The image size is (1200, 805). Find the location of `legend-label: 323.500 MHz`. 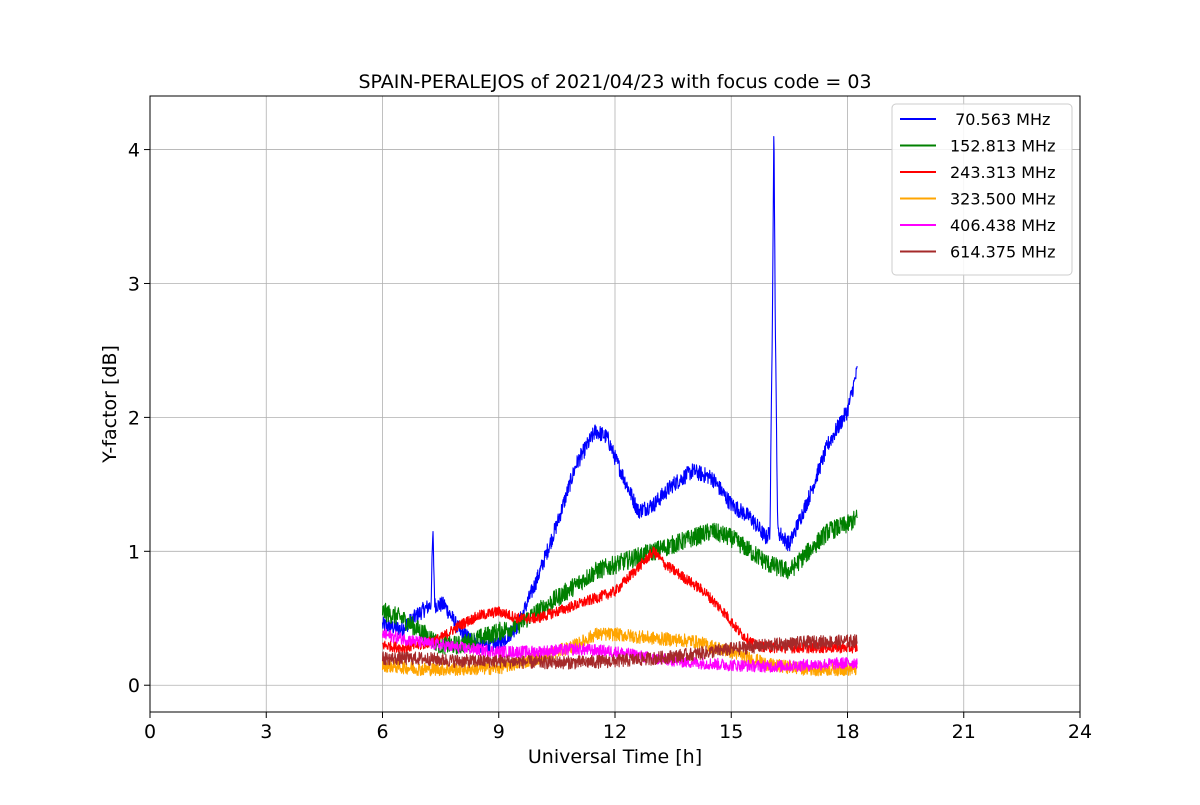

legend-label: 323.500 MHz is located at coordinates (1002, 199).